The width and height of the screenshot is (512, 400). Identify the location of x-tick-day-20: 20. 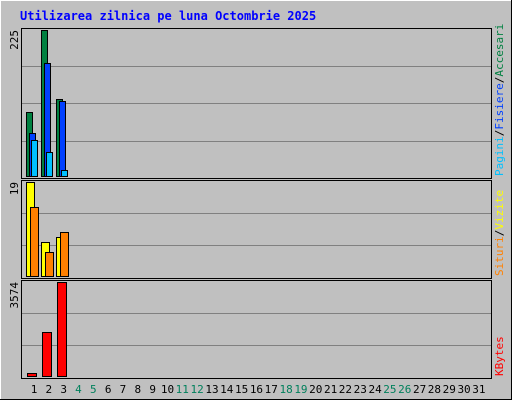
(315, 389).